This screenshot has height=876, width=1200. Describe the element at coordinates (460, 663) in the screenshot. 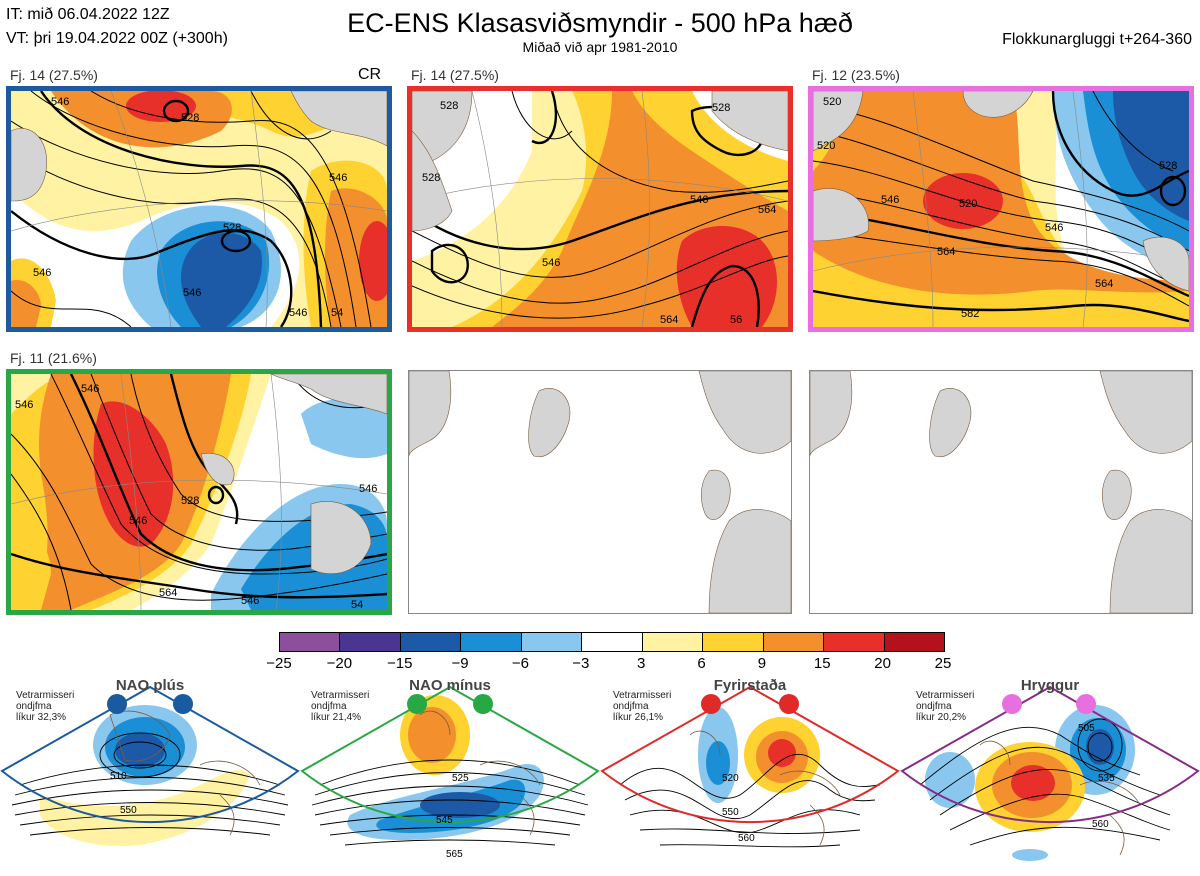

I see `colorbar-tick-label: −9` at that location.